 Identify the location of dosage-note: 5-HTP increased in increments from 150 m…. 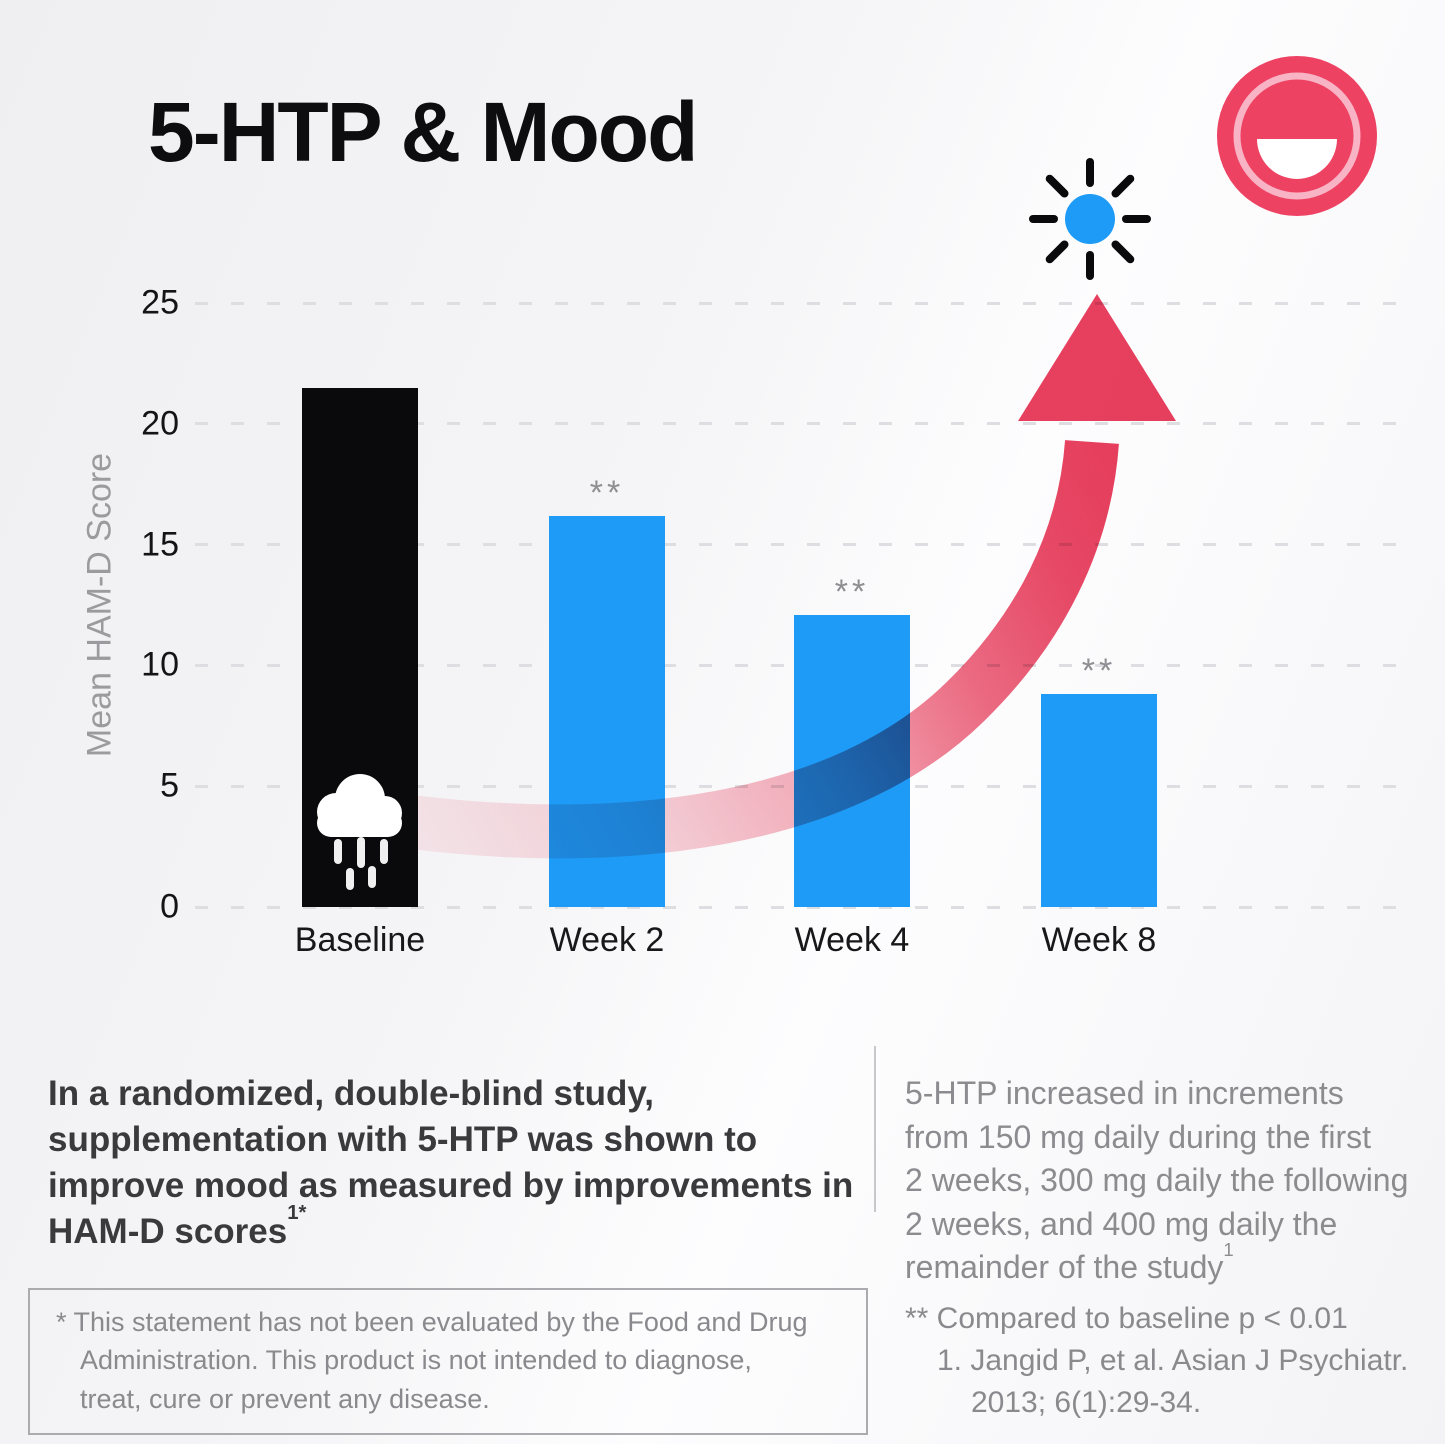
(1175, 1181).